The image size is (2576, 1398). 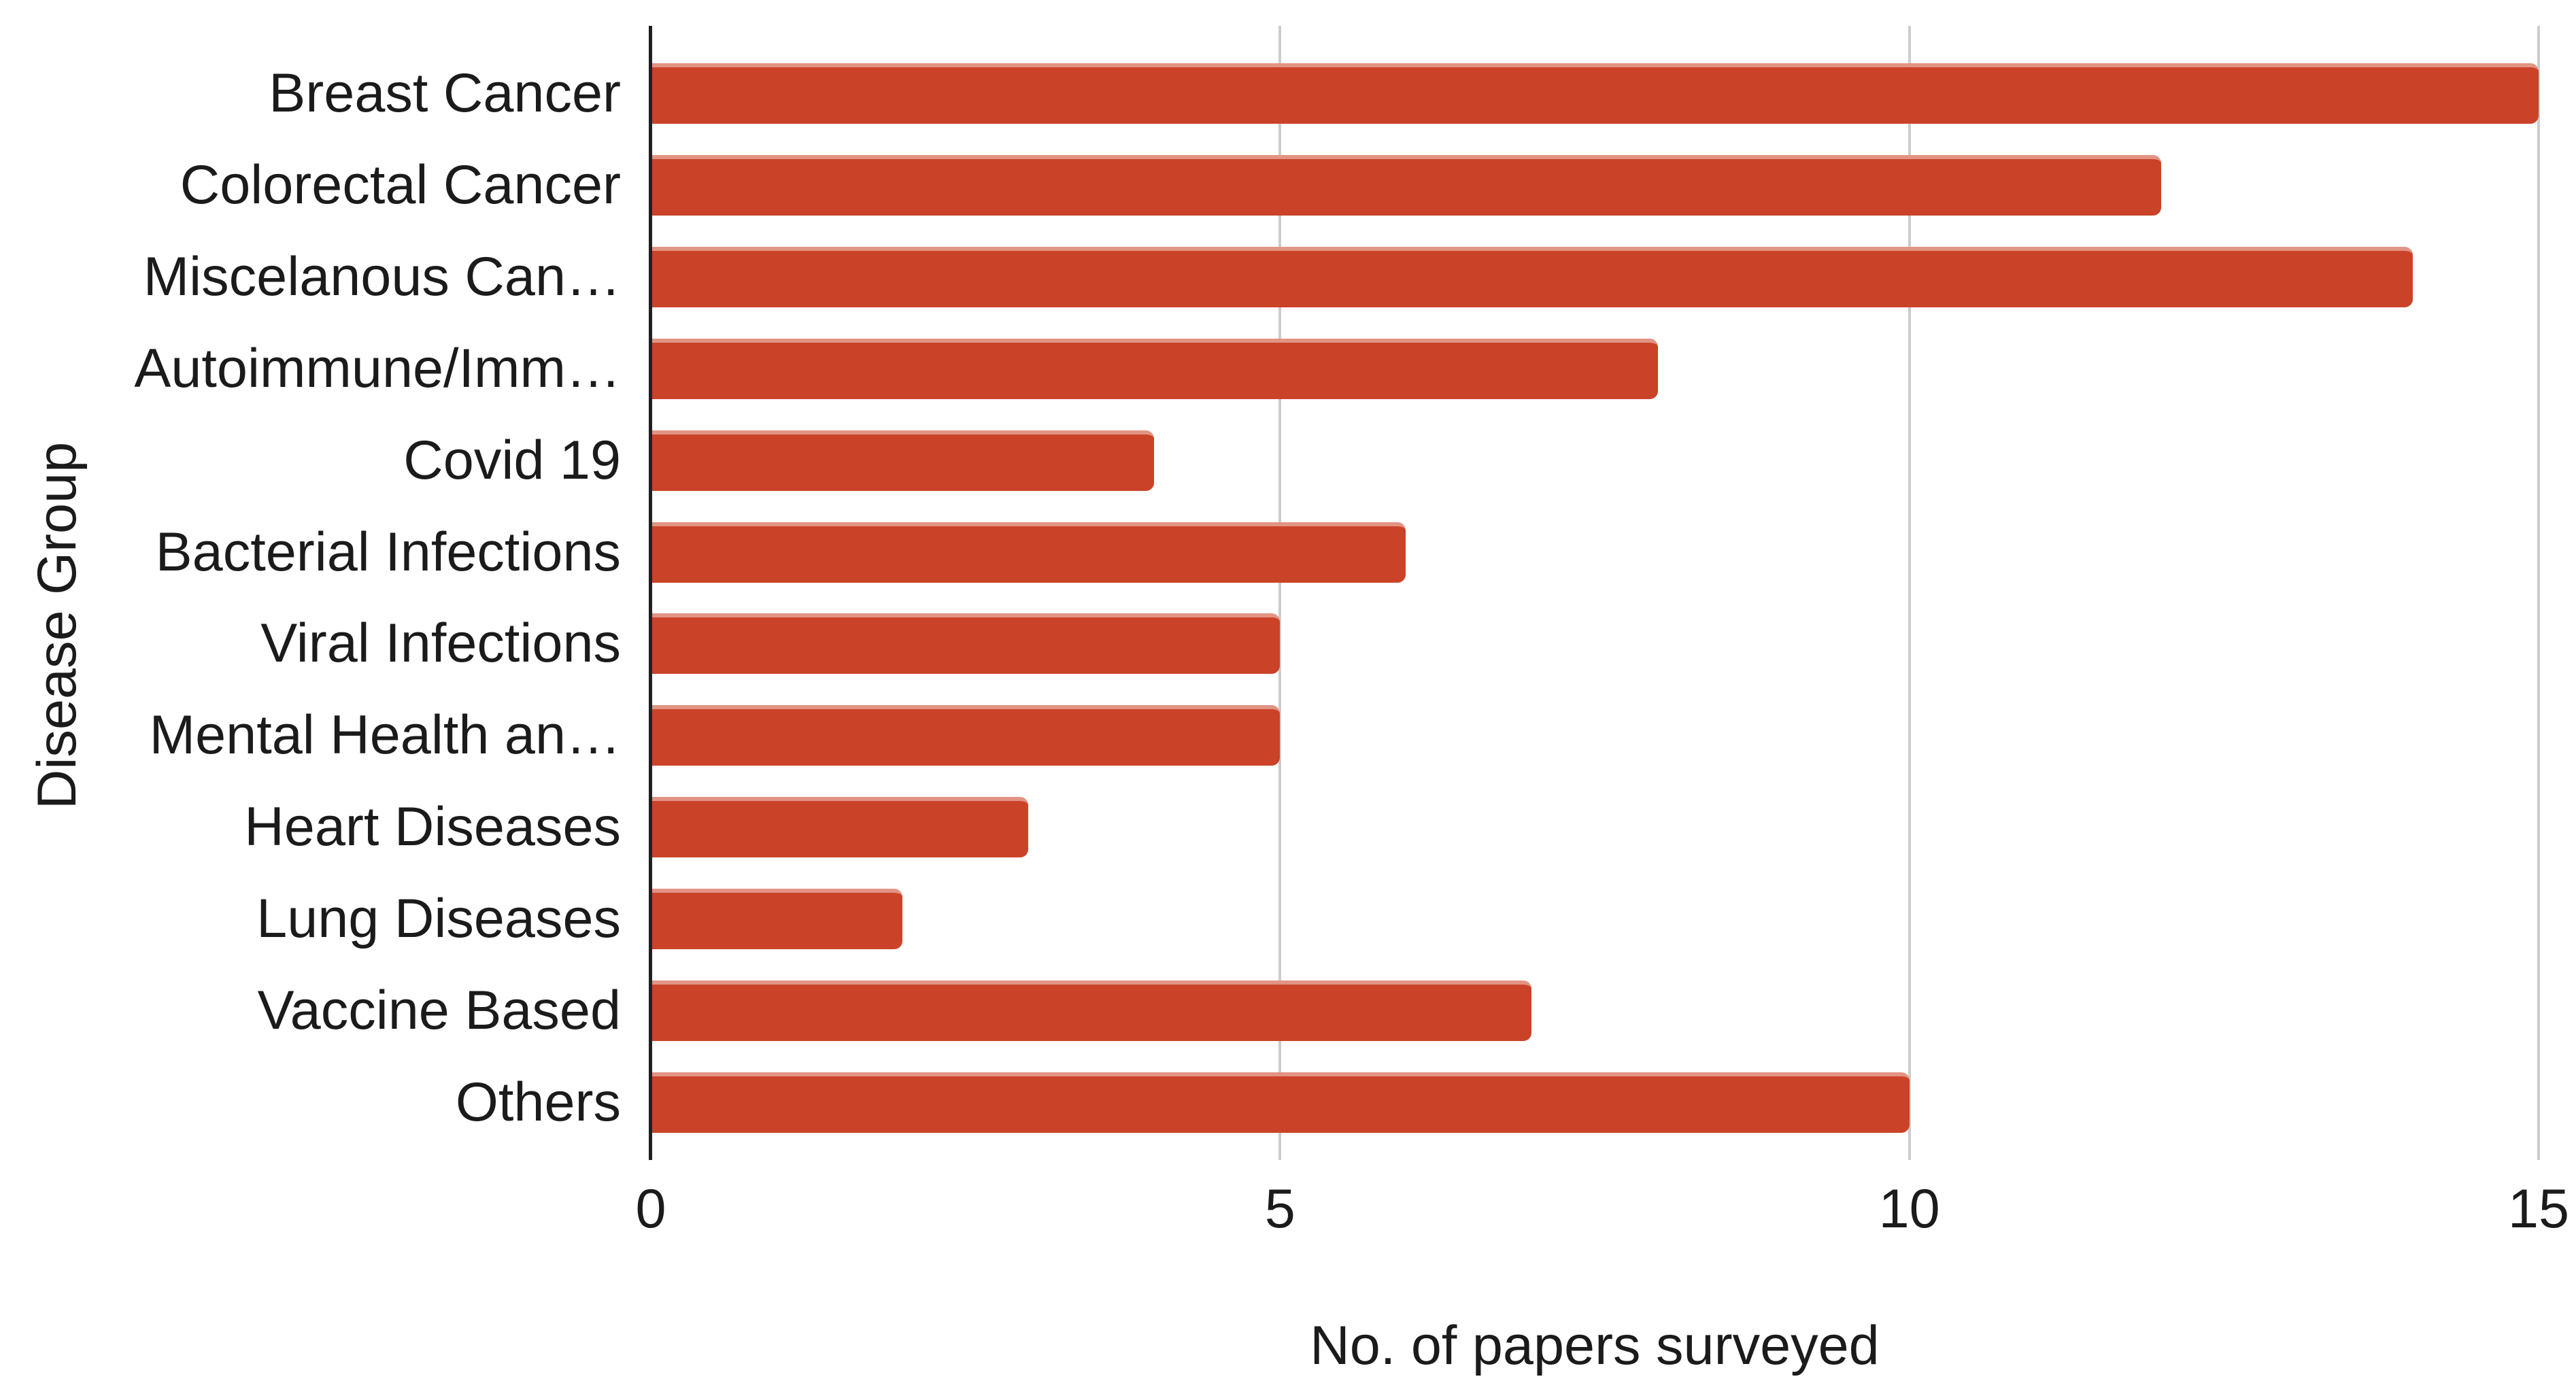 I want to click on category-label-1: Breast Cancer, so click(x=445, y=93).